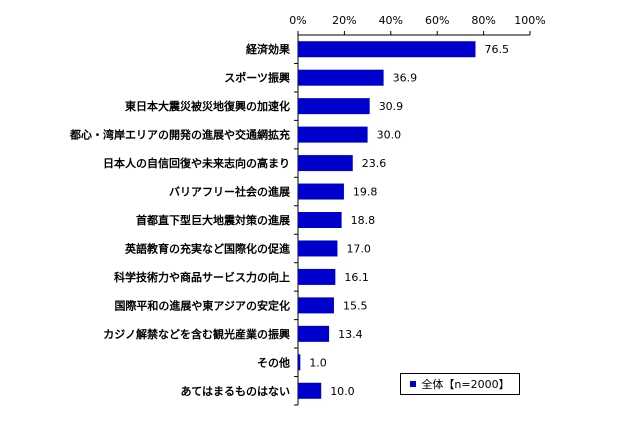 The image size is (640, 426). I want to click on value-label: 15.5, so click(355, 305).